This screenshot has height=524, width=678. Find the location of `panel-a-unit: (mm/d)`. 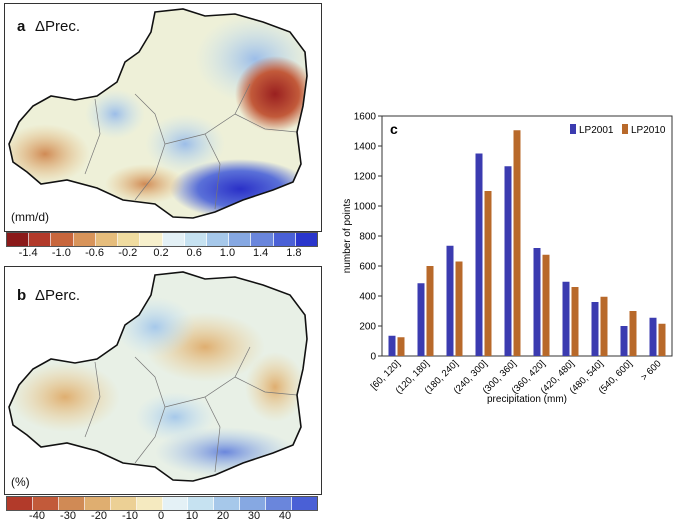

panel-a-unit: (mm/d) is located at coordinates (30, 217).